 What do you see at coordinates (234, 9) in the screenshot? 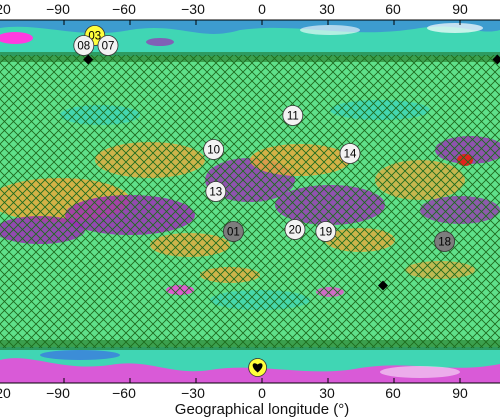
I see `top-tick-labels: 20 −90 −60 −30 0 30 60 90` at bounding box center [234, 9].